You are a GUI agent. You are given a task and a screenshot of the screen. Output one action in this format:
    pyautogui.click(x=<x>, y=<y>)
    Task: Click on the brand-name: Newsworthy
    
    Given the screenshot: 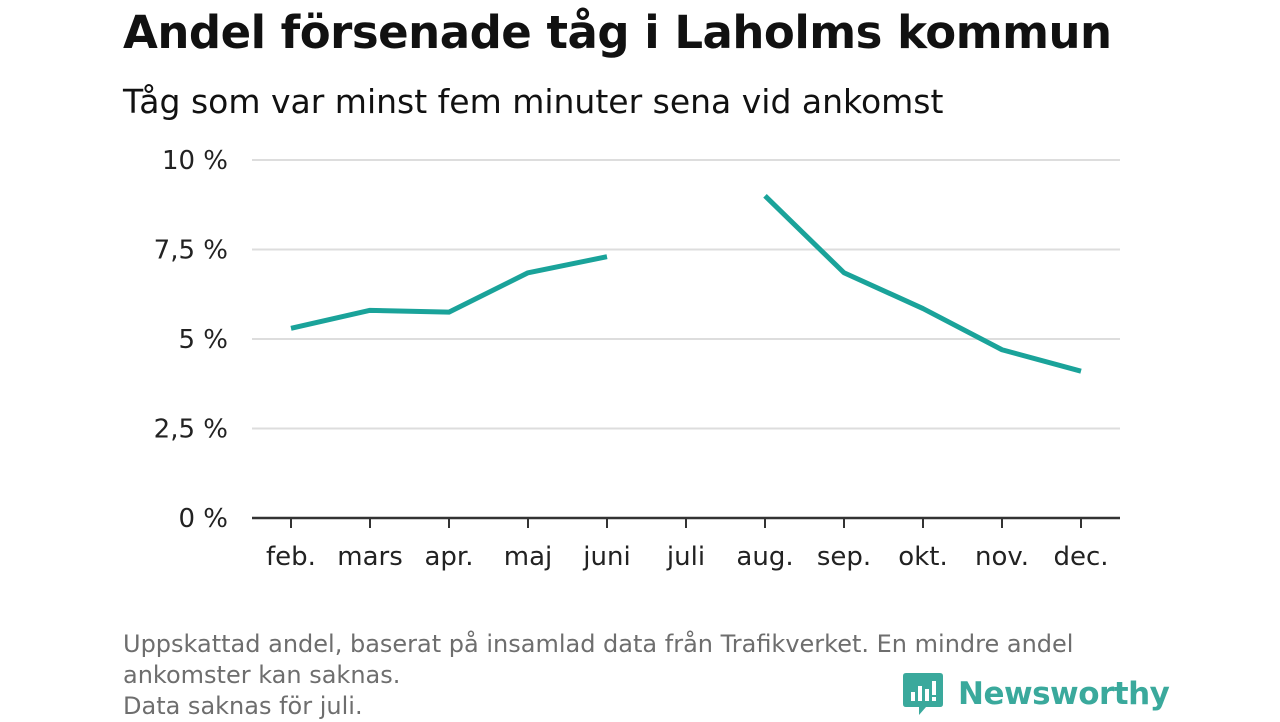 What is the action you would take?
    pyautogui.click(x=1064, y=694)
    